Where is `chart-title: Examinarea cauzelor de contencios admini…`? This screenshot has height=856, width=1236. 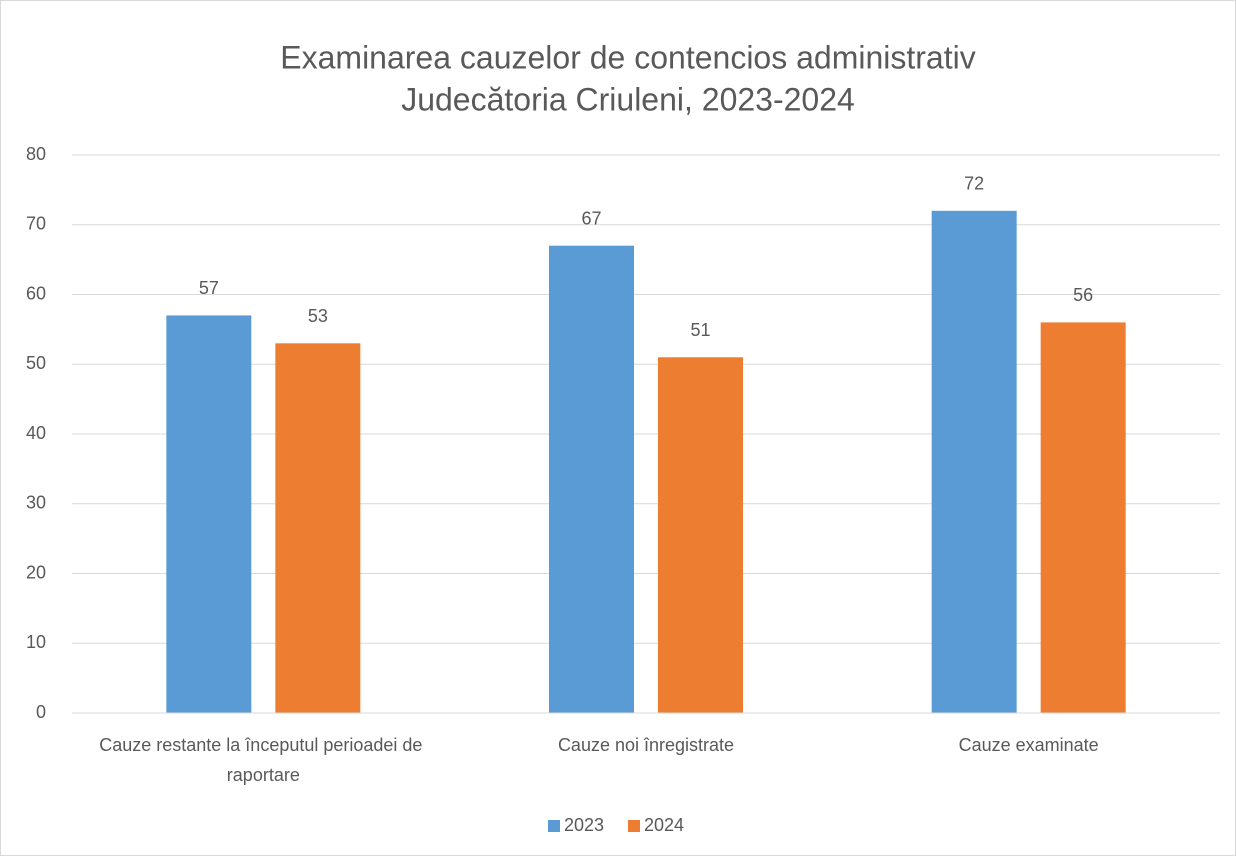 chart-title: Examinarea cauzelor de contencios admini… is located at coordinates (627, 57).